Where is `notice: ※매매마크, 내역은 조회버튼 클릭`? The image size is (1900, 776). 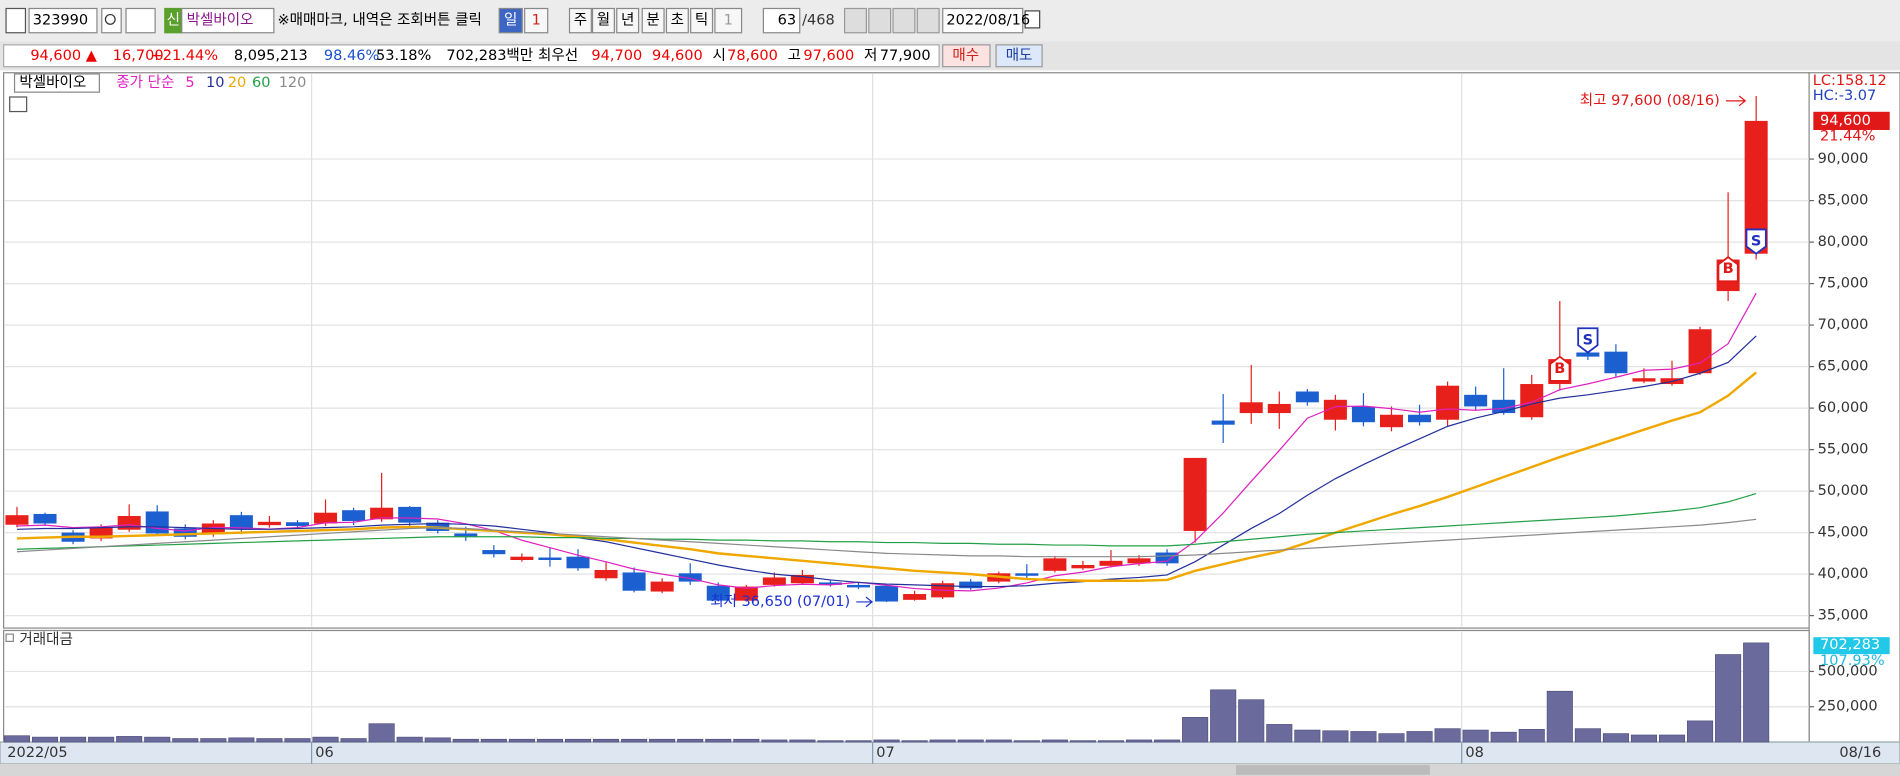
notice: ※매매마크, 내역은 조회버튼 클릭 is located at coordinates (379, 20).